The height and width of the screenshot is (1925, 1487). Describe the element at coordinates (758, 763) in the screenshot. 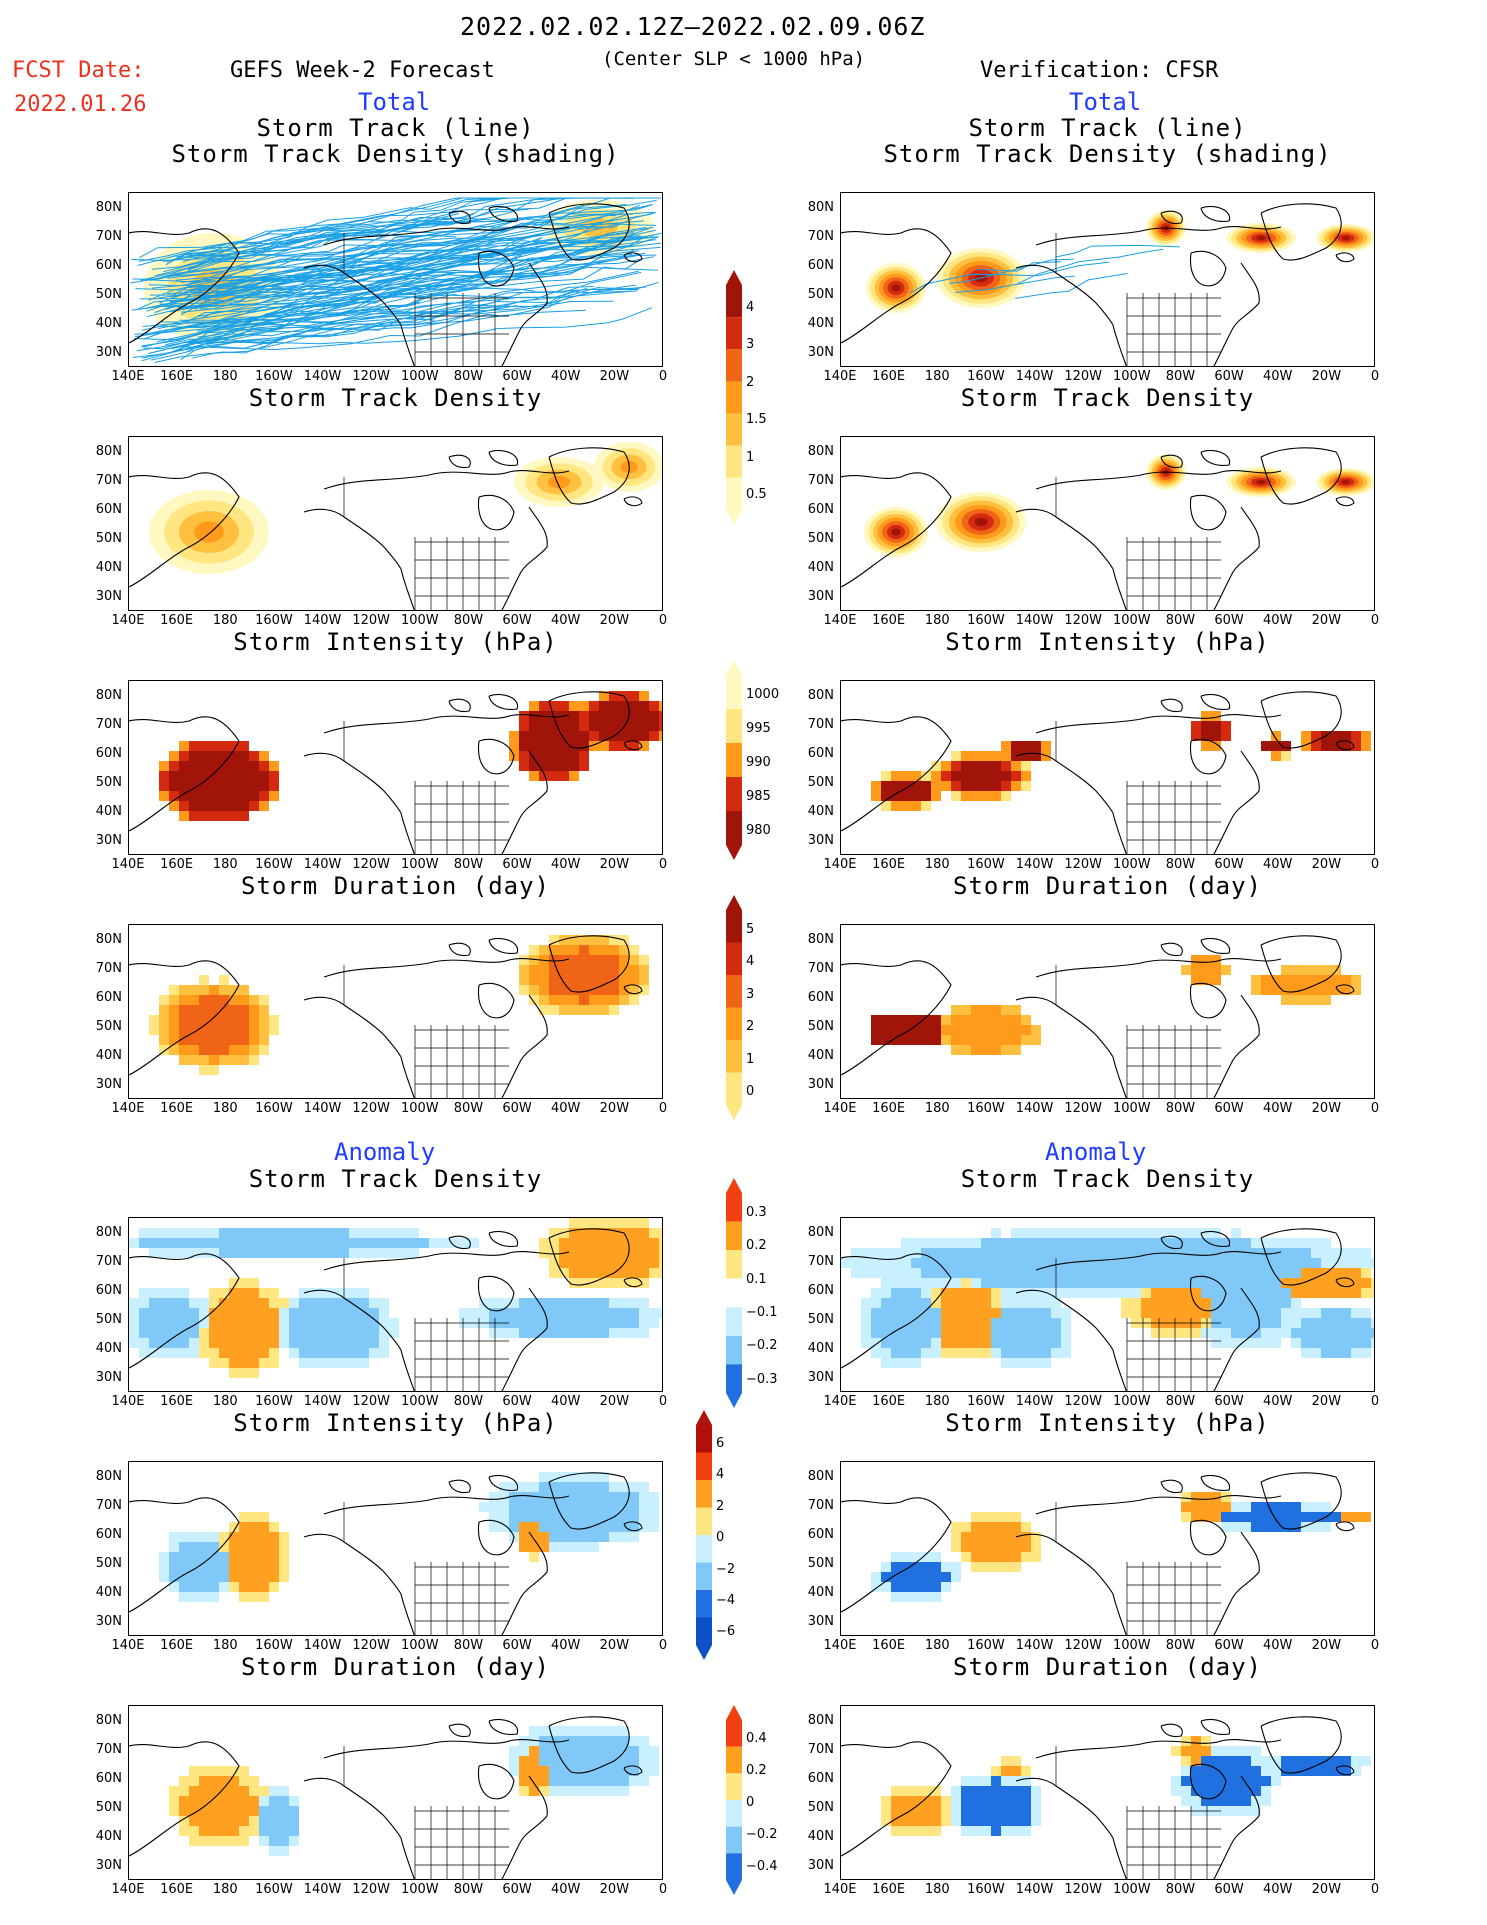

I see `colorbar-tick-label: 990` at that location.